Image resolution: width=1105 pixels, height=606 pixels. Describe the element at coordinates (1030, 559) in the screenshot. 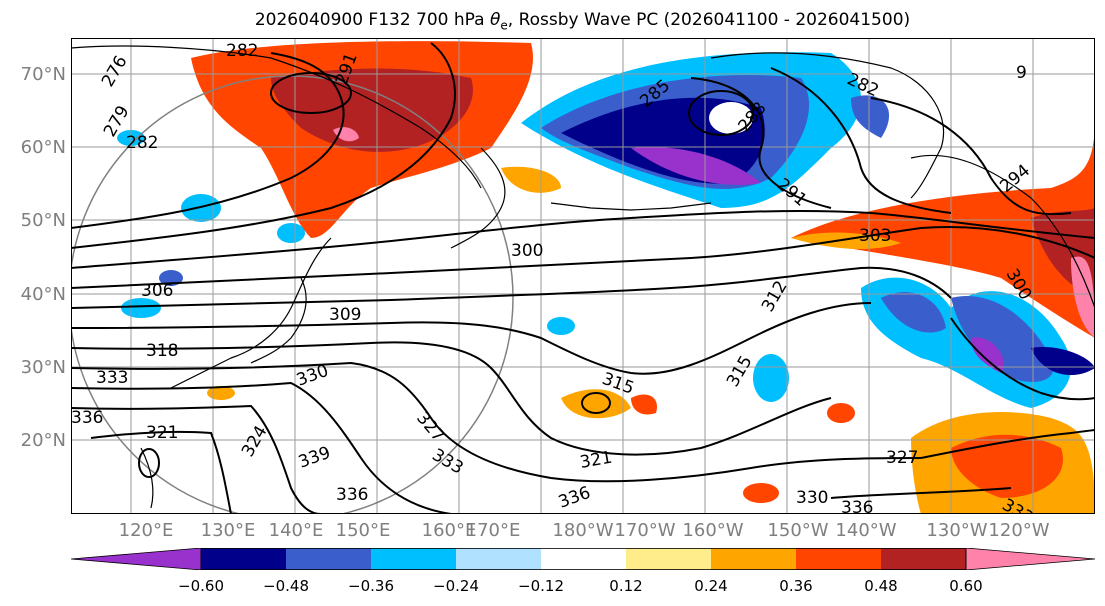

I see `colorbar-extend-high` at that location.